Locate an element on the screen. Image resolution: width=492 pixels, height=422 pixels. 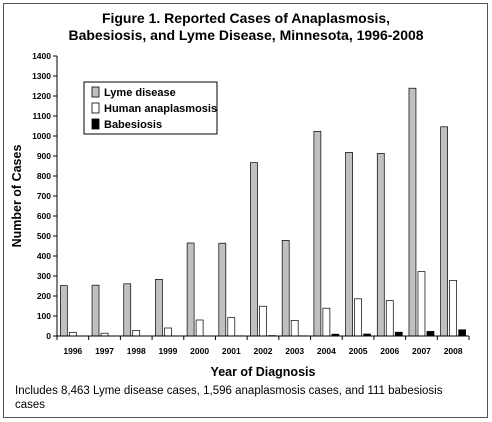
y-tick-label: 400 is located at coordinates (44, 256).